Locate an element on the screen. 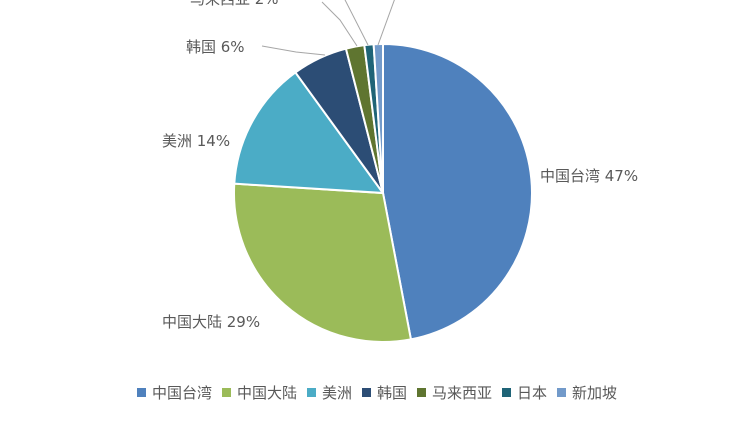 The height and width of the screenshot is (424, 754). leader-lines is located at coordinates (328, 28).